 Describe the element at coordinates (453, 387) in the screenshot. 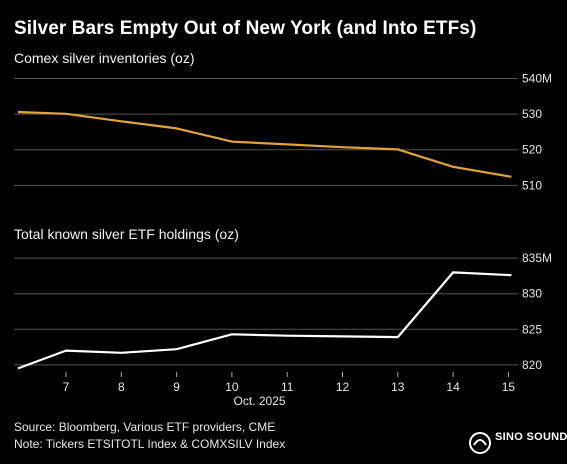

I see `x-tick-label: 14` at that location.